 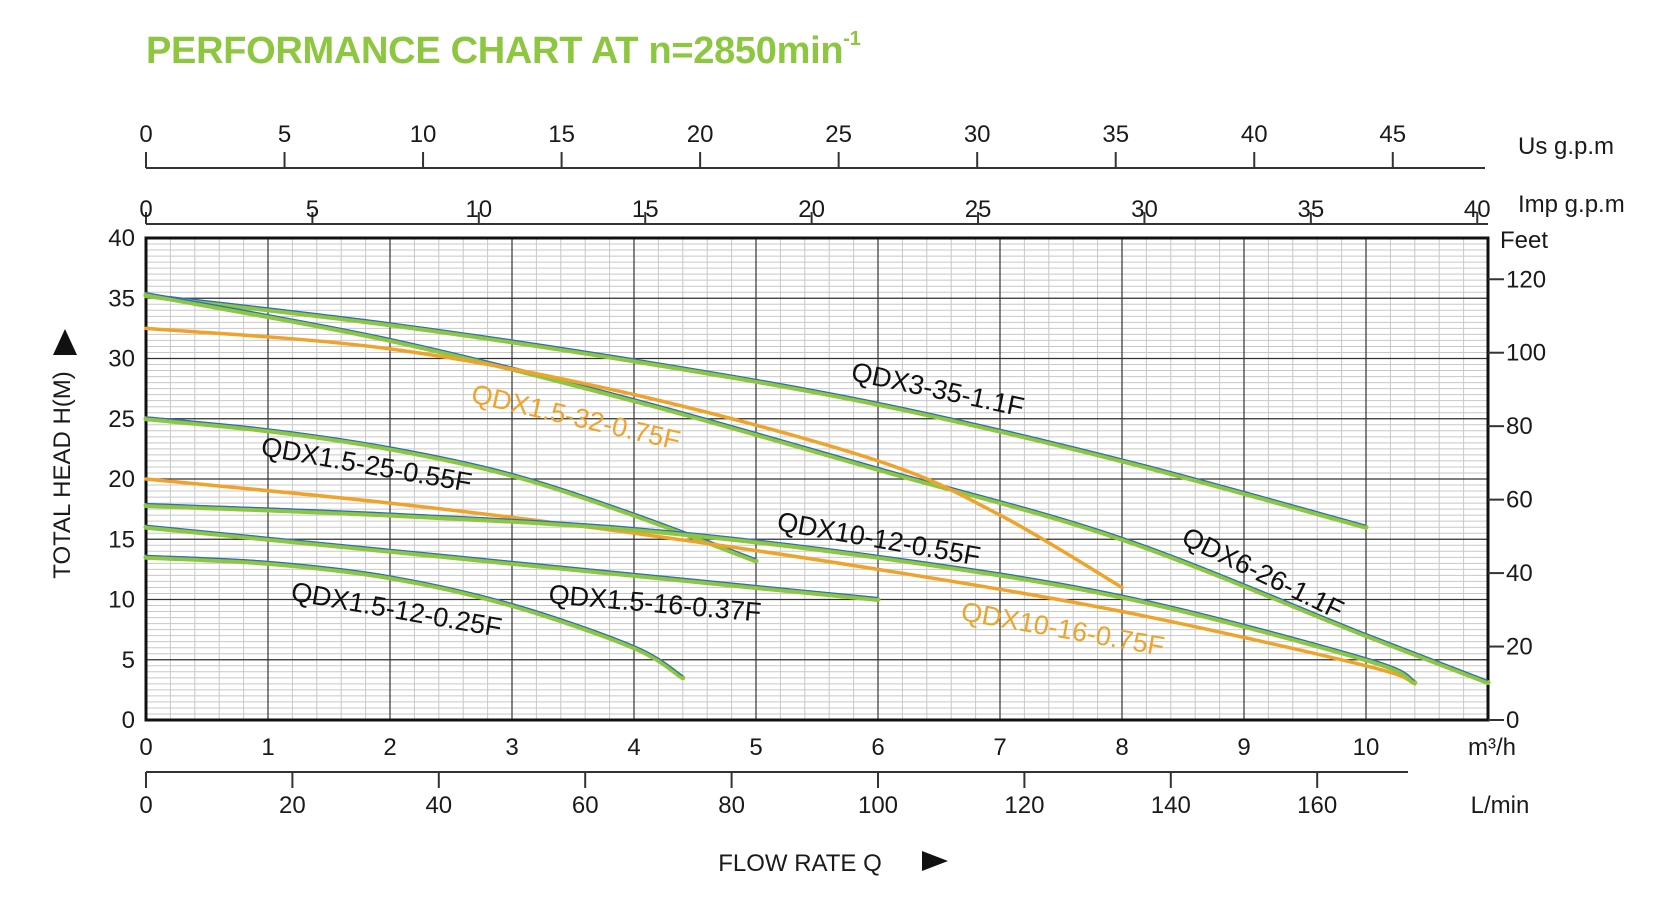 What do you see at coordinates (145, 209) in the screenshot?
I see `imp-gpm-tick-label: 0` at bounding box center [145, 209].